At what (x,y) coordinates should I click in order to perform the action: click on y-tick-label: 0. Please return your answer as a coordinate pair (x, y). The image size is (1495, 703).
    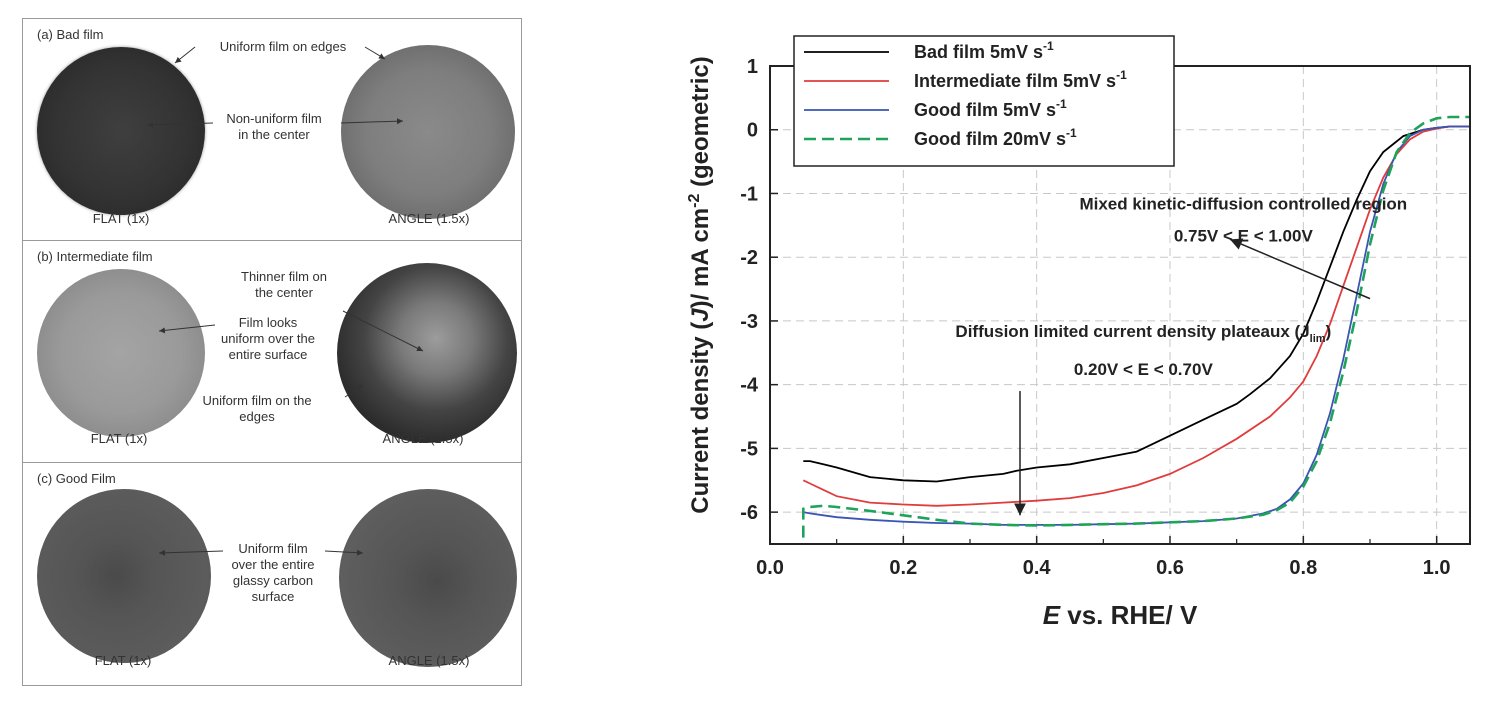
    Looking at the image, I should click on (752, 131).